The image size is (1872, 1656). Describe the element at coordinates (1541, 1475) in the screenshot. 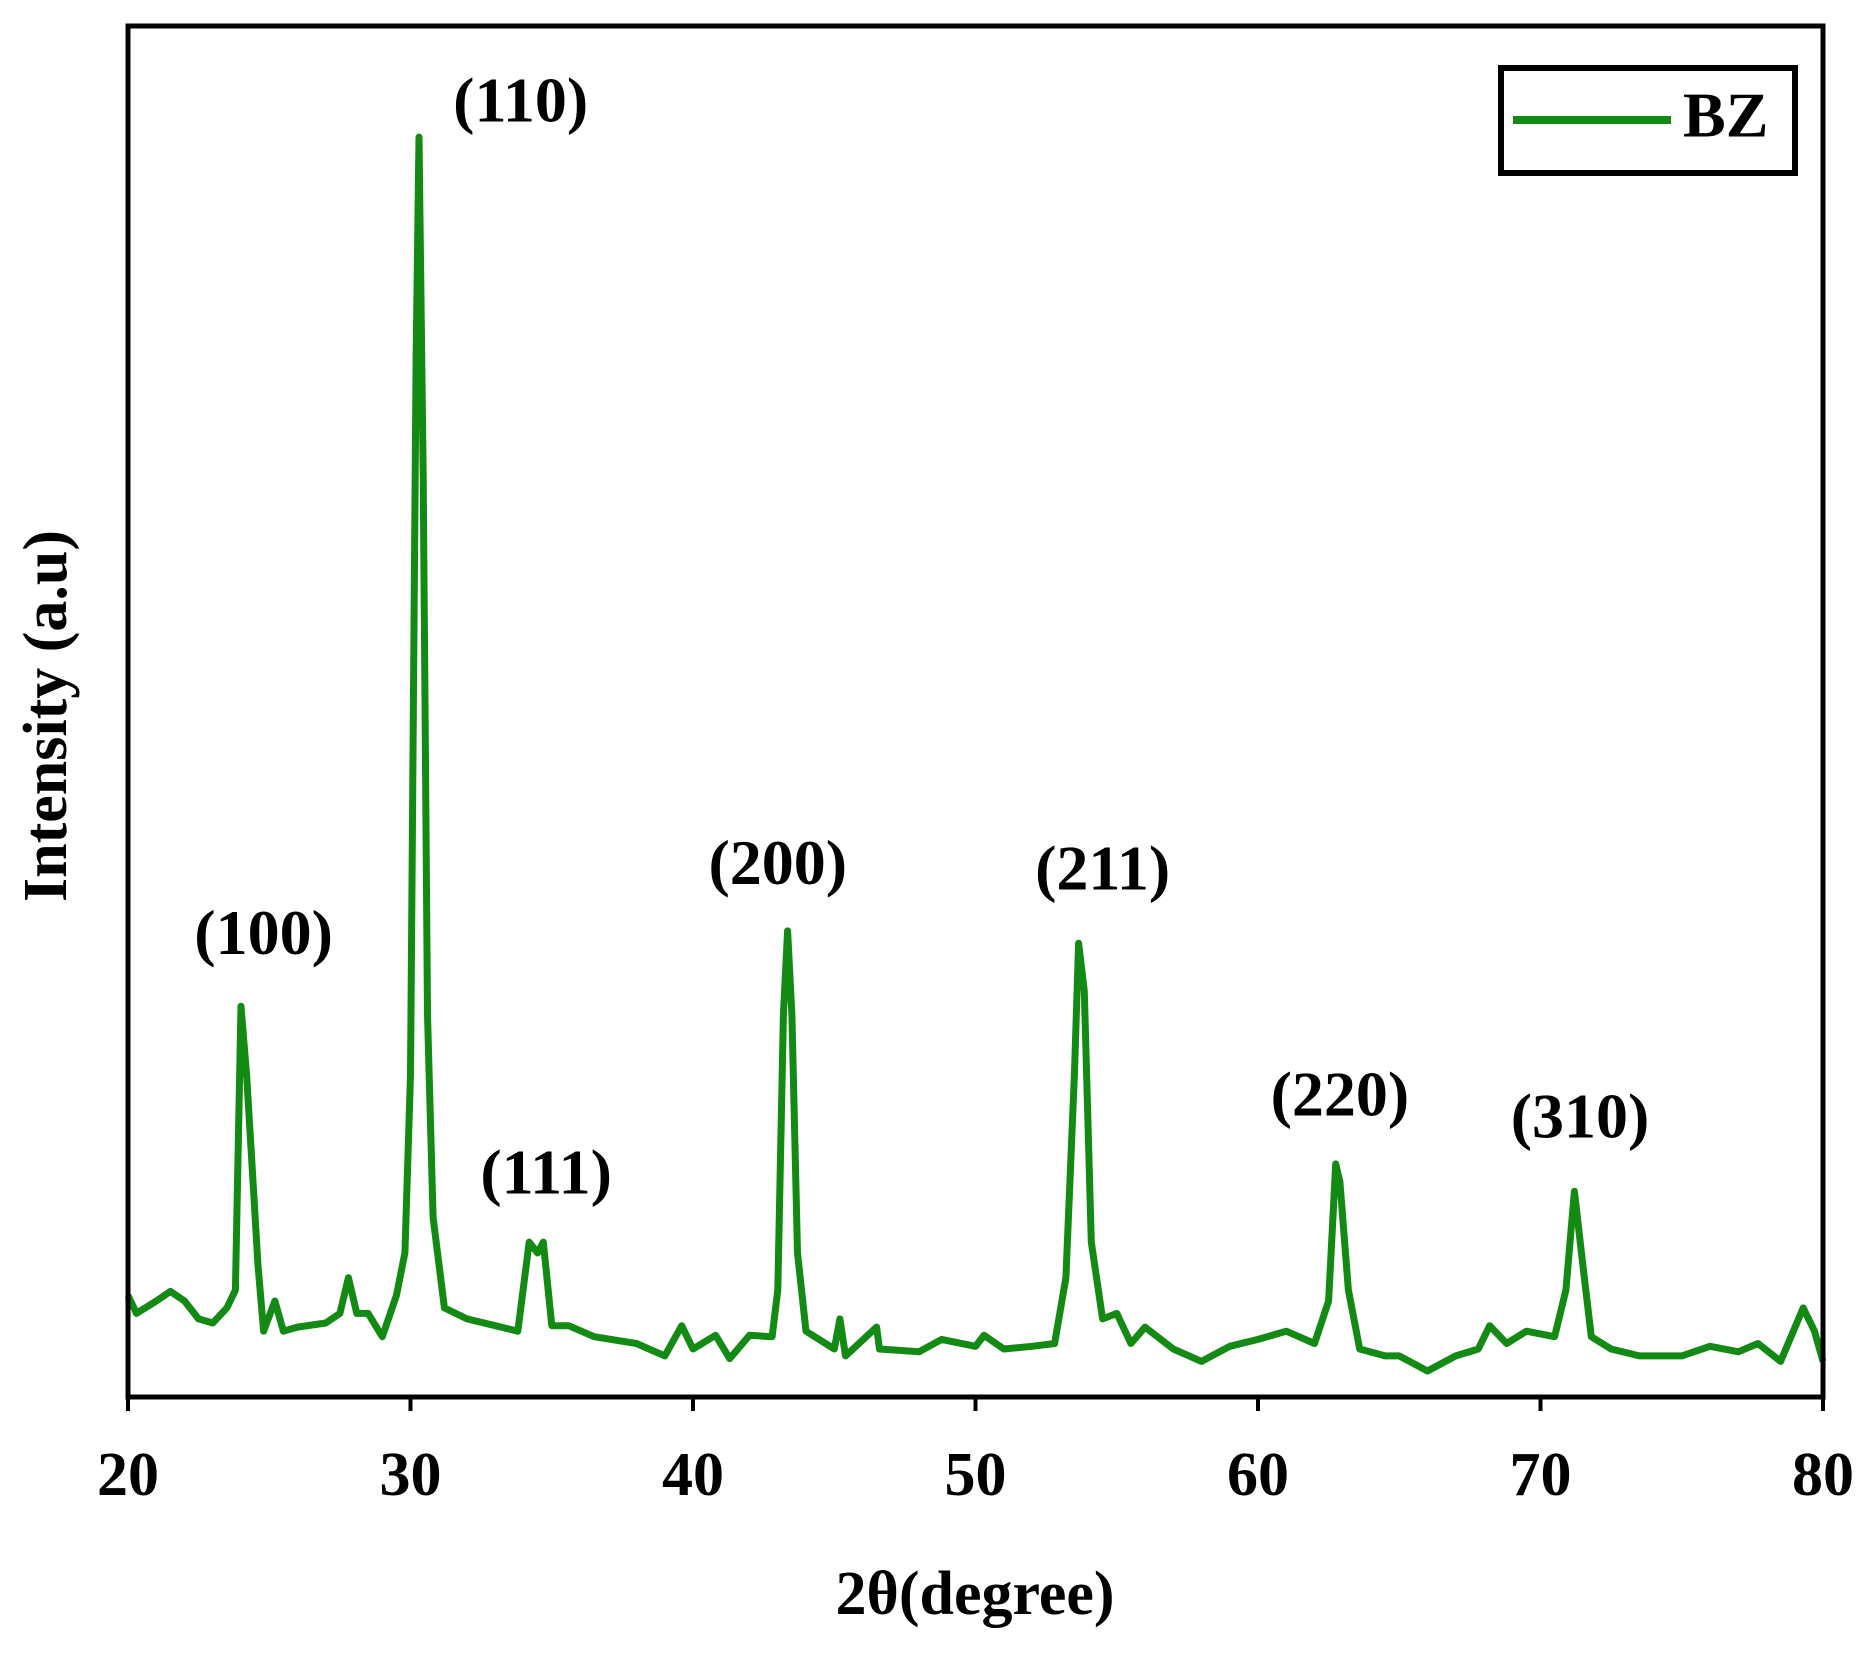

I see `x-tick-label: 70` at that location.